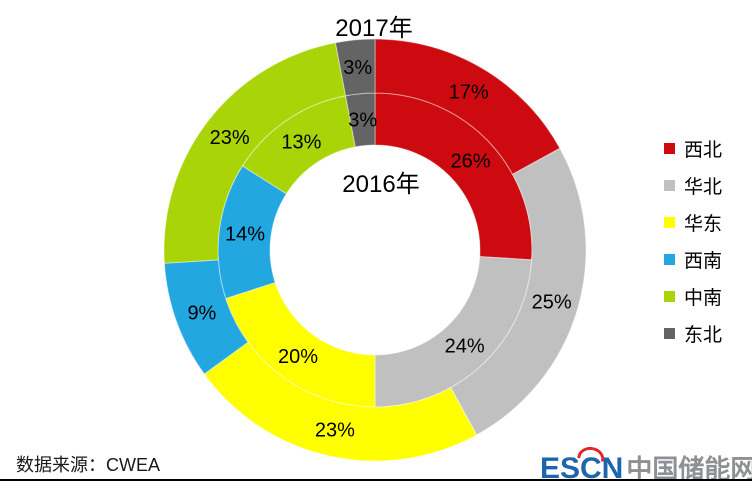 The width and height of the screenshot is (752, 485). What do you see at coordinates (552, 302) in the screenshot?
I see `slice-label-2017年-华北: 25%` at bounding box center [552, 302].